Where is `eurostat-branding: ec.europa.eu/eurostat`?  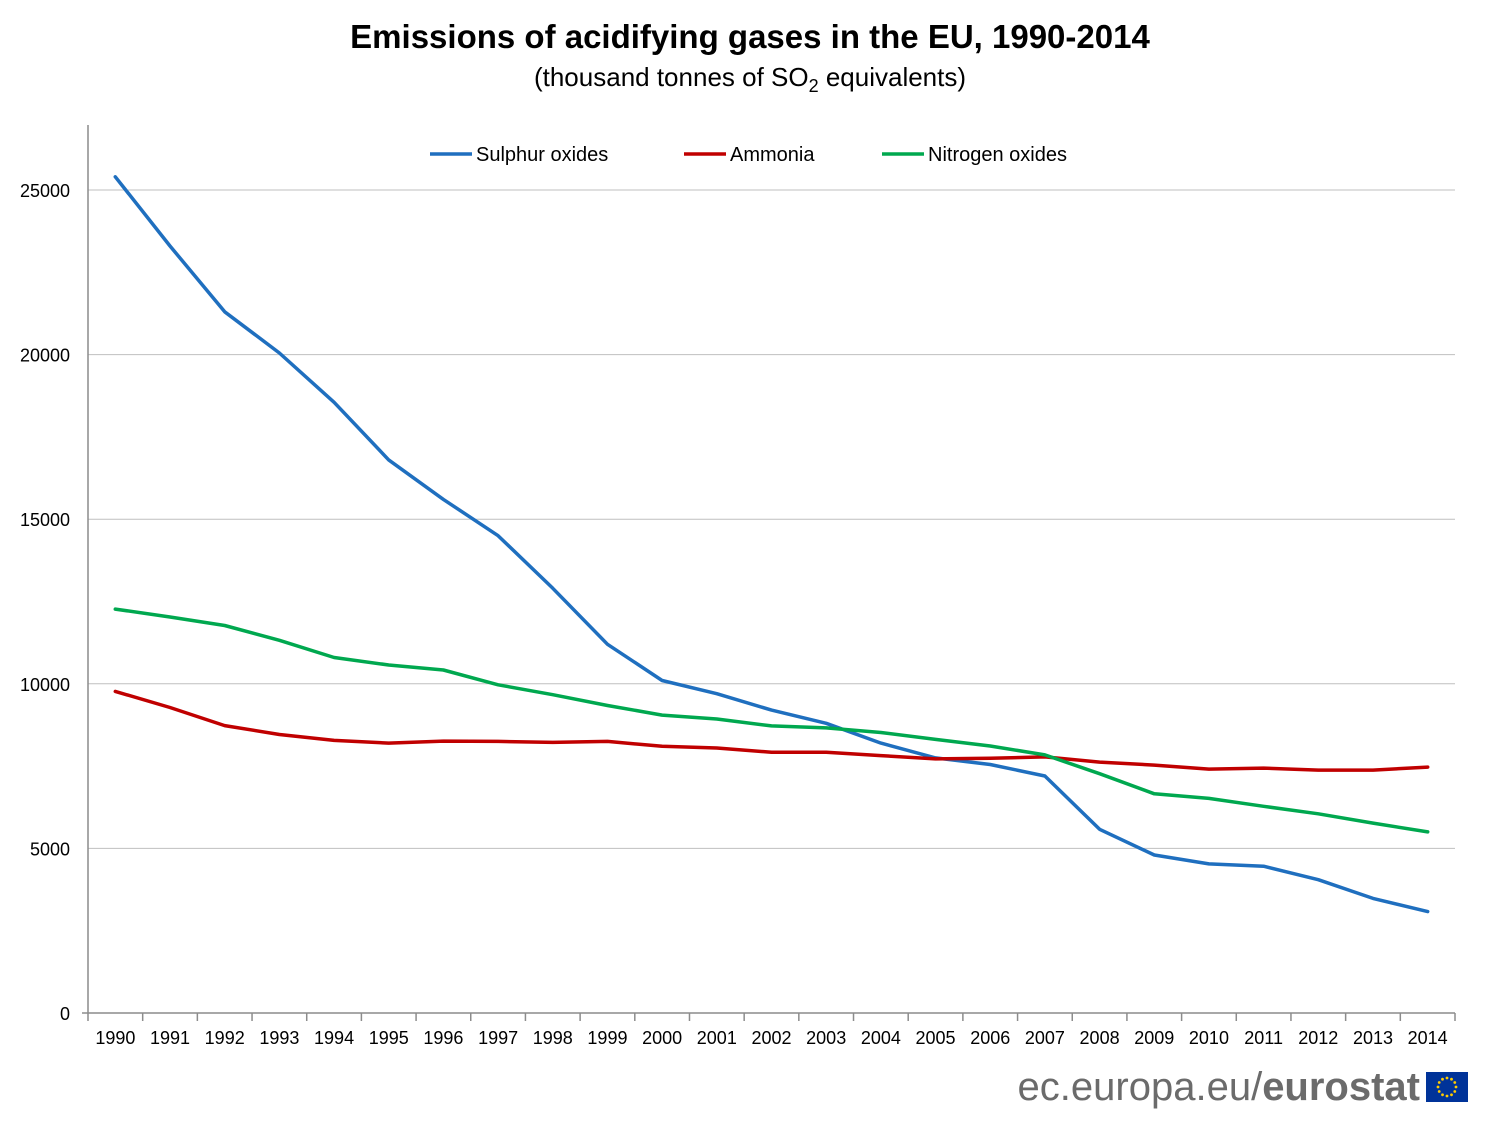
eurostat-branding: ec.europa.eu/eurostat is located at coordinates (1243, 1087).